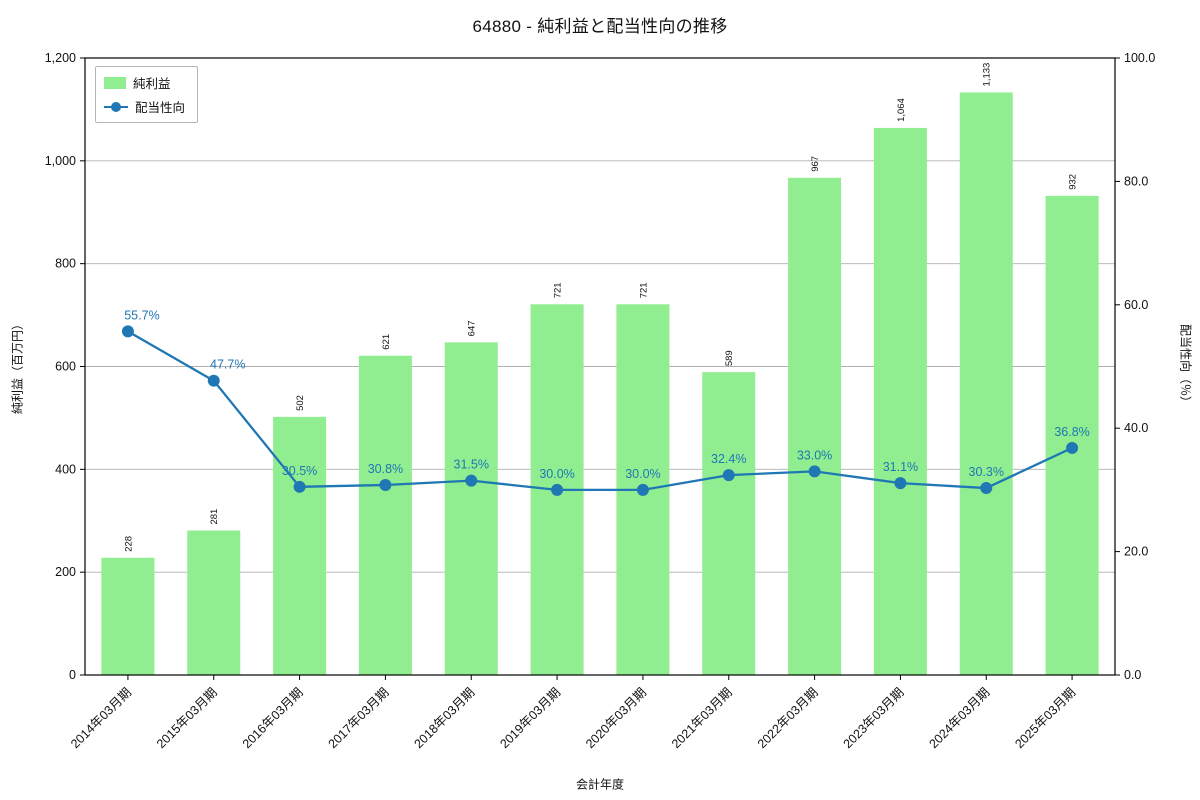 The width and height of the screenshot is (1200, 800). I want to click on x-tick-label: 2024年03月期, so click(959, 718).